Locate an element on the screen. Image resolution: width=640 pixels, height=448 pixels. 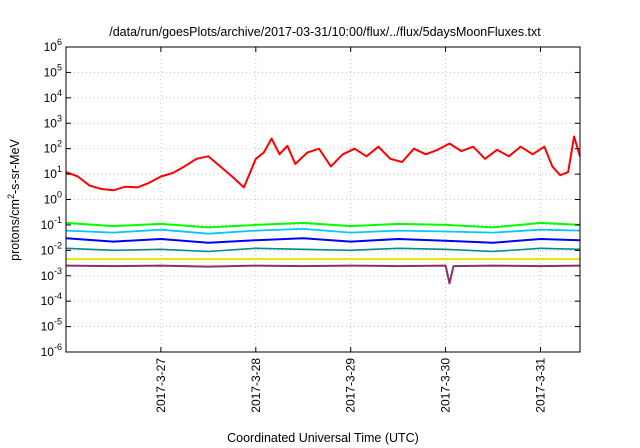
x-tick-label: 2017-3-30 is located at coordinates (446, 385).